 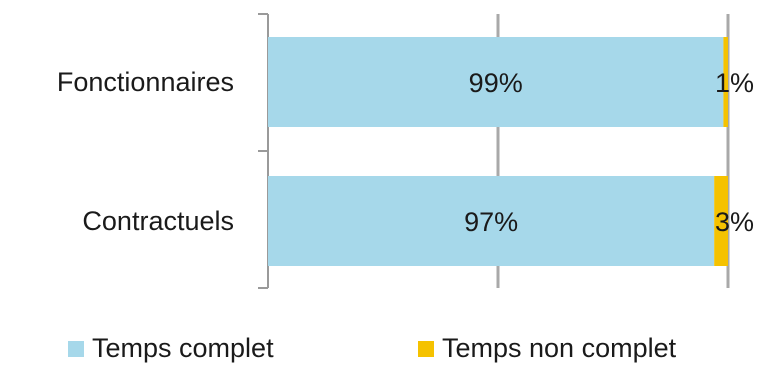 I want to click on data-label-0-series-1: 1%, so click(x=734, y=83).